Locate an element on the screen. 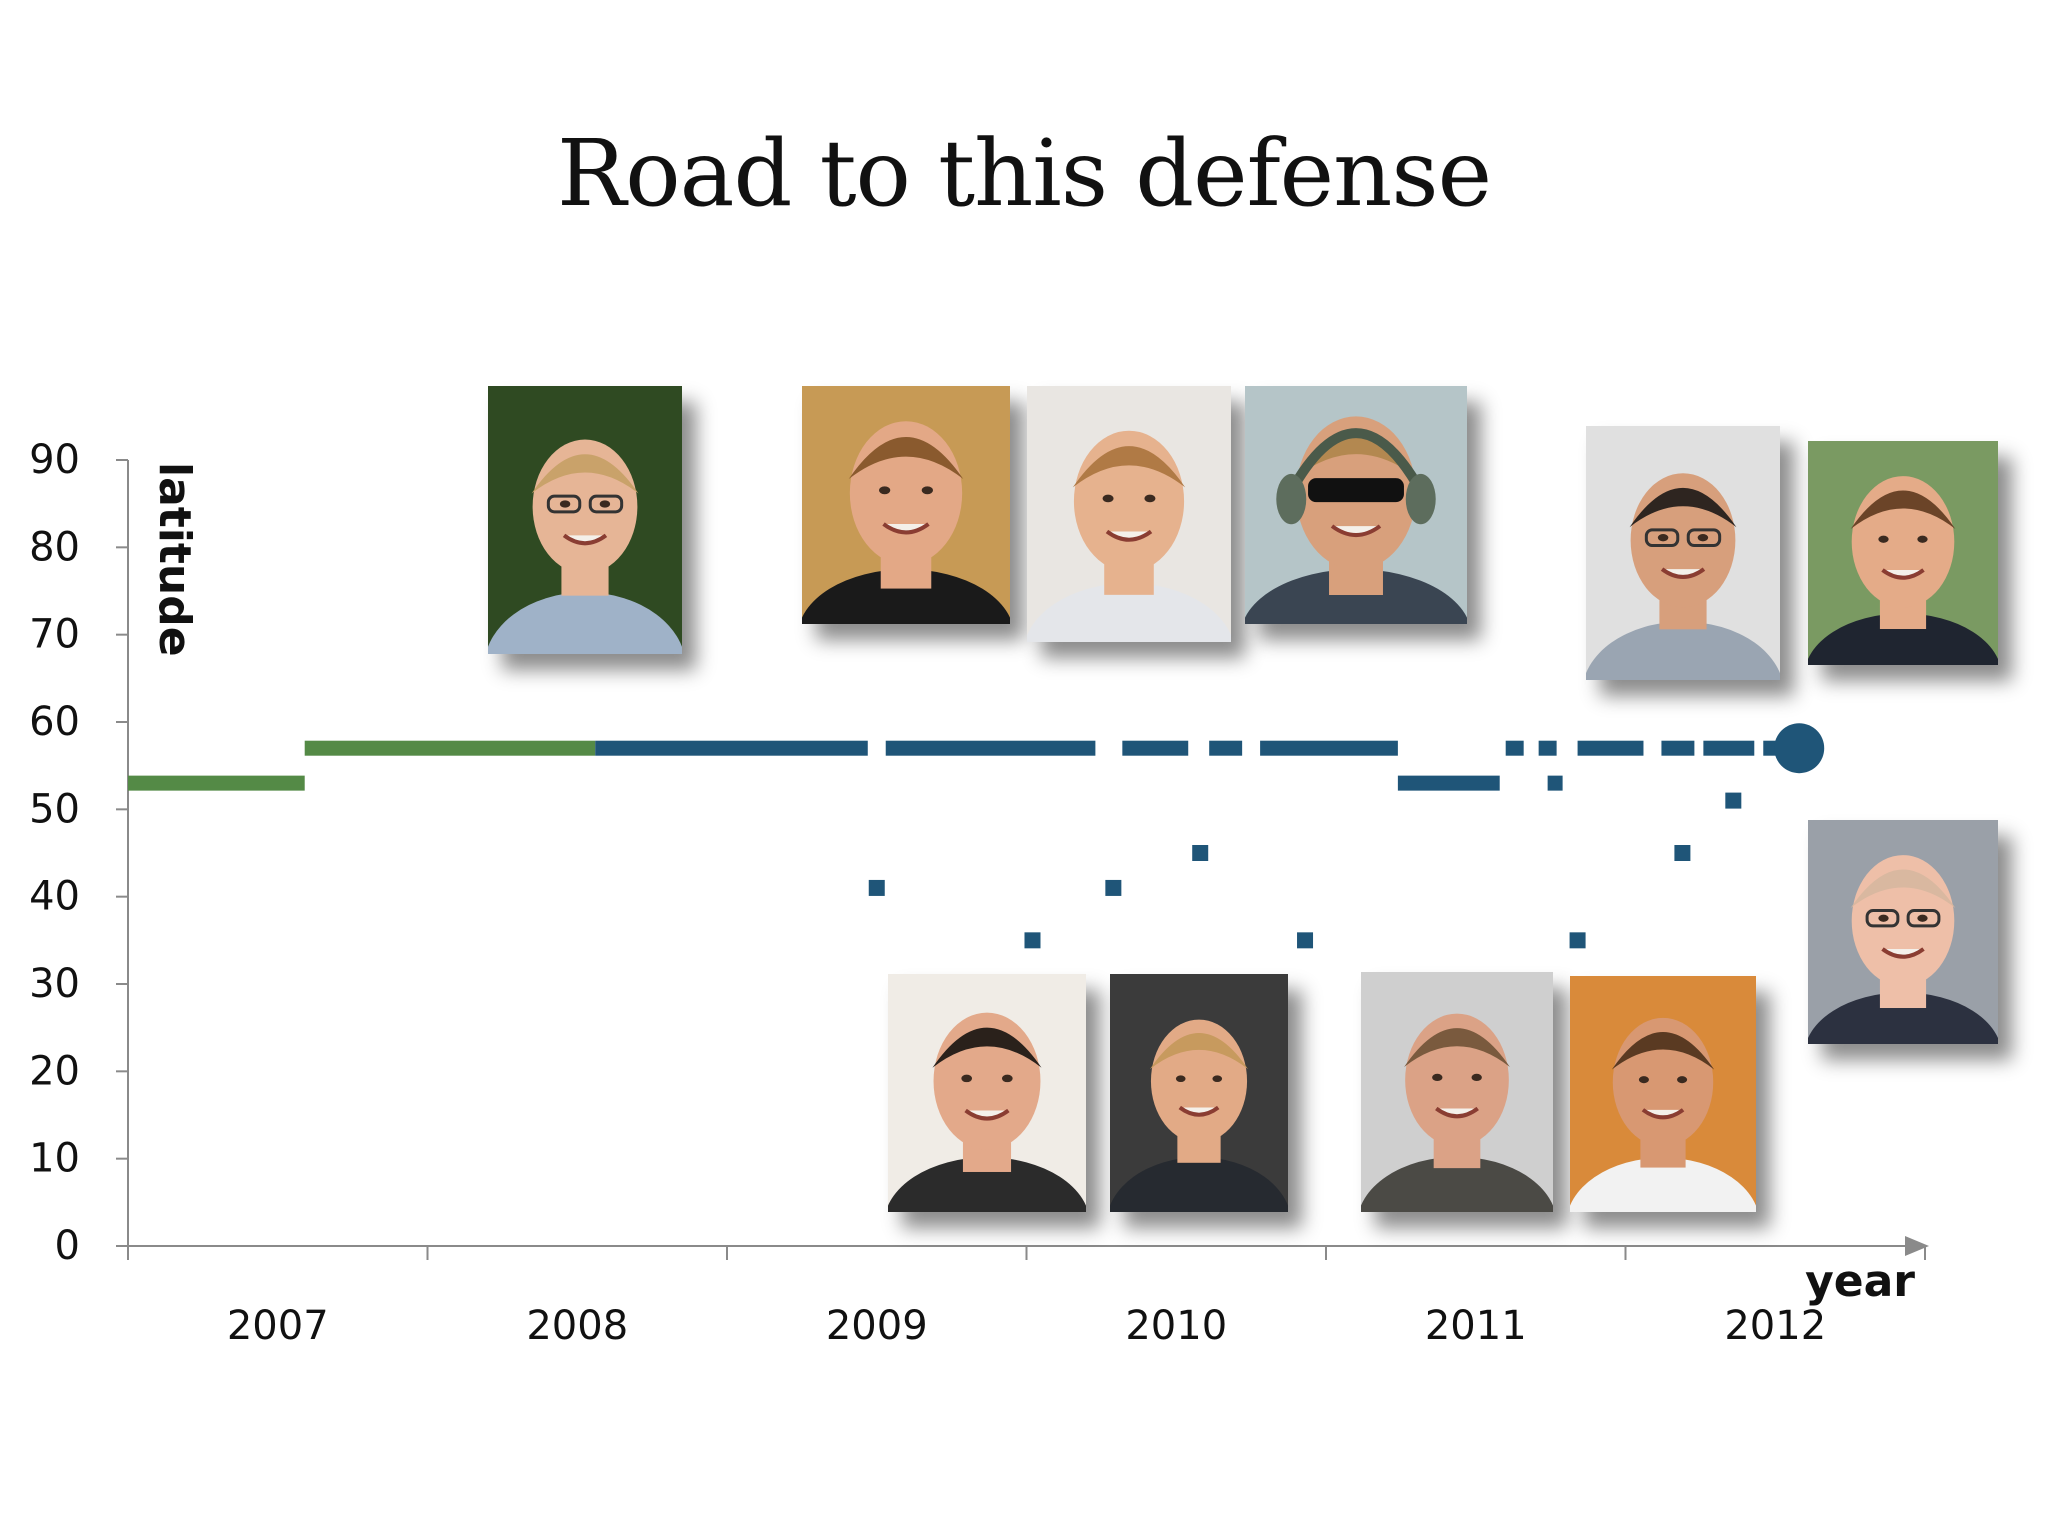 The height and width of the screenshot is (1536, 2048). y-tick-label: 70 is located at coordinates (54, 635).